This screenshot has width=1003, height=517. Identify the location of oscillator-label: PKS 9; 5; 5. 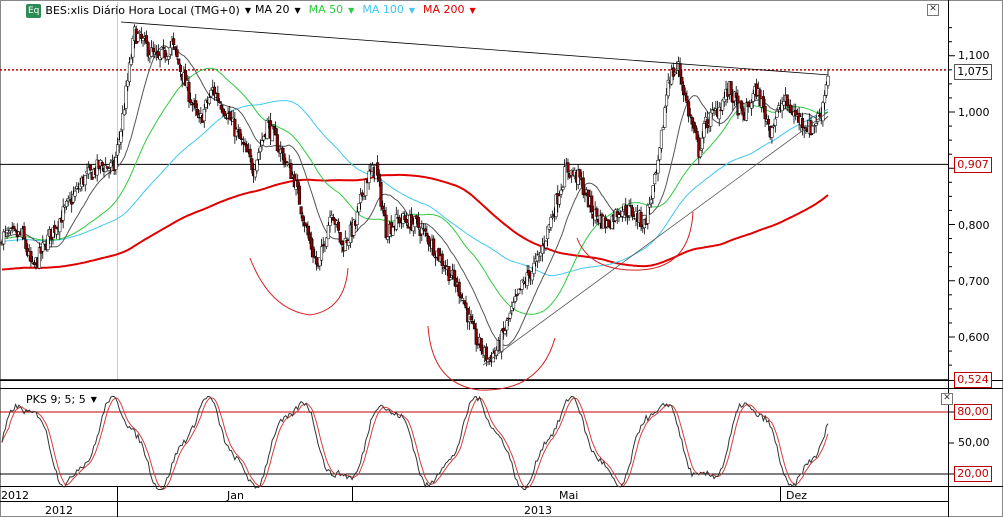
(56, 399).